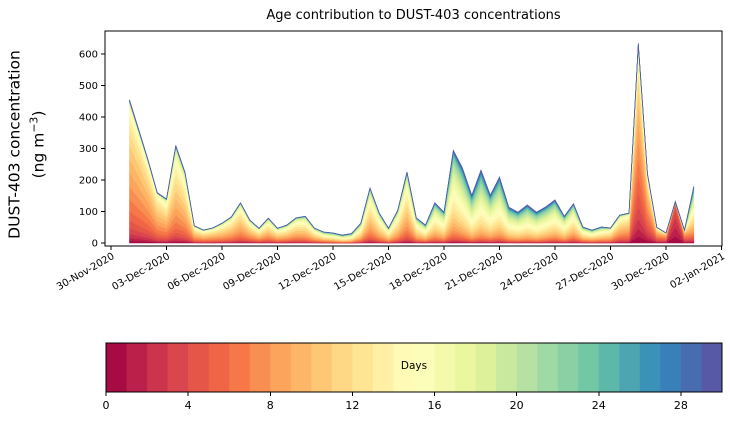  Describe the element at coordinates (88, 212) in the screenshot. I see `y-tick-label: 100` at that location.